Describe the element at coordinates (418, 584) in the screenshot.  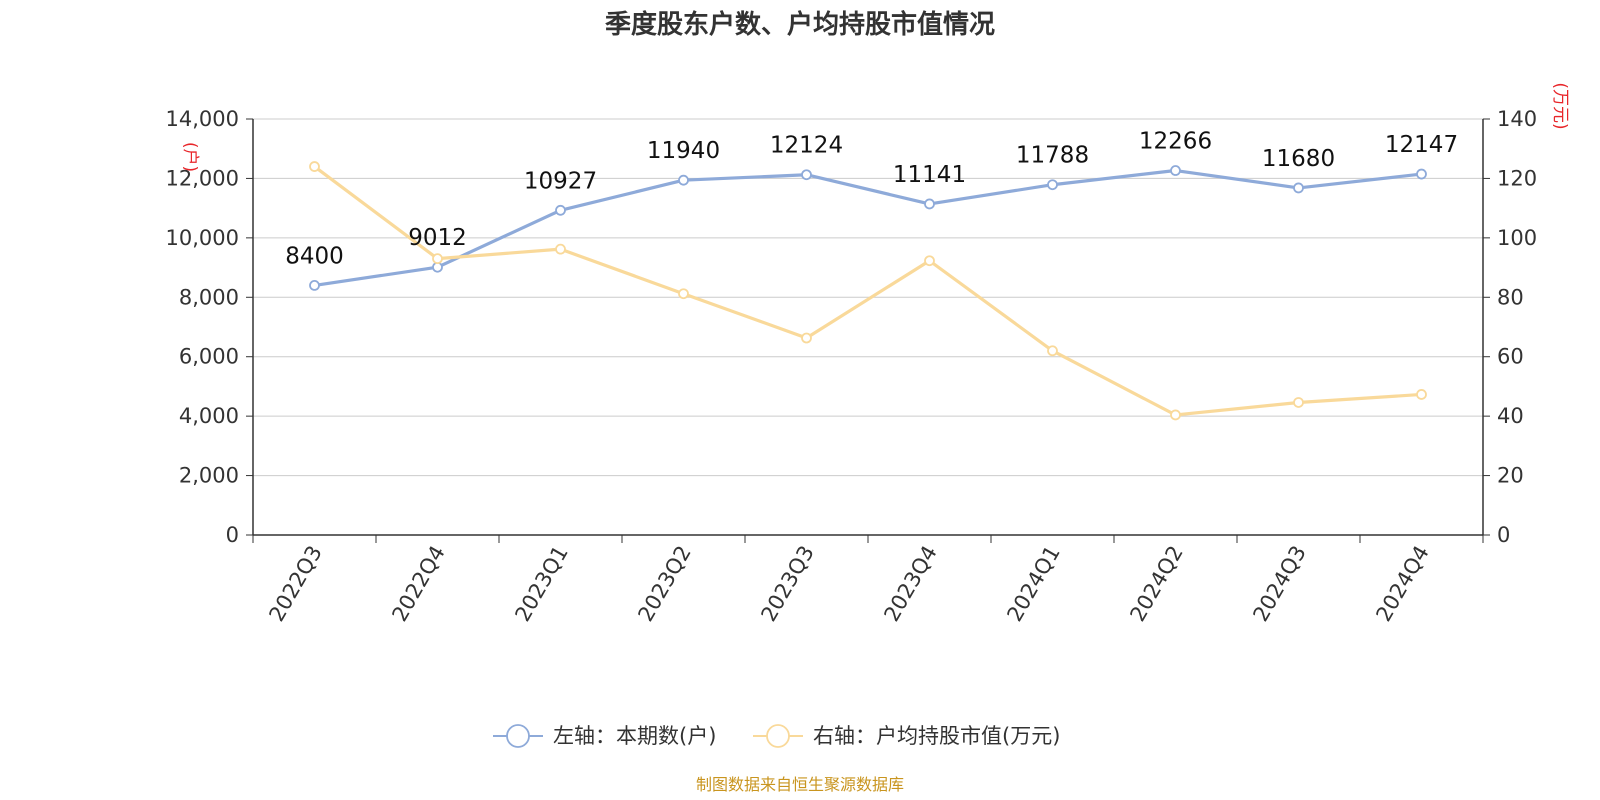
I see `x-axis-tick-label: 2022Q4` at that location.